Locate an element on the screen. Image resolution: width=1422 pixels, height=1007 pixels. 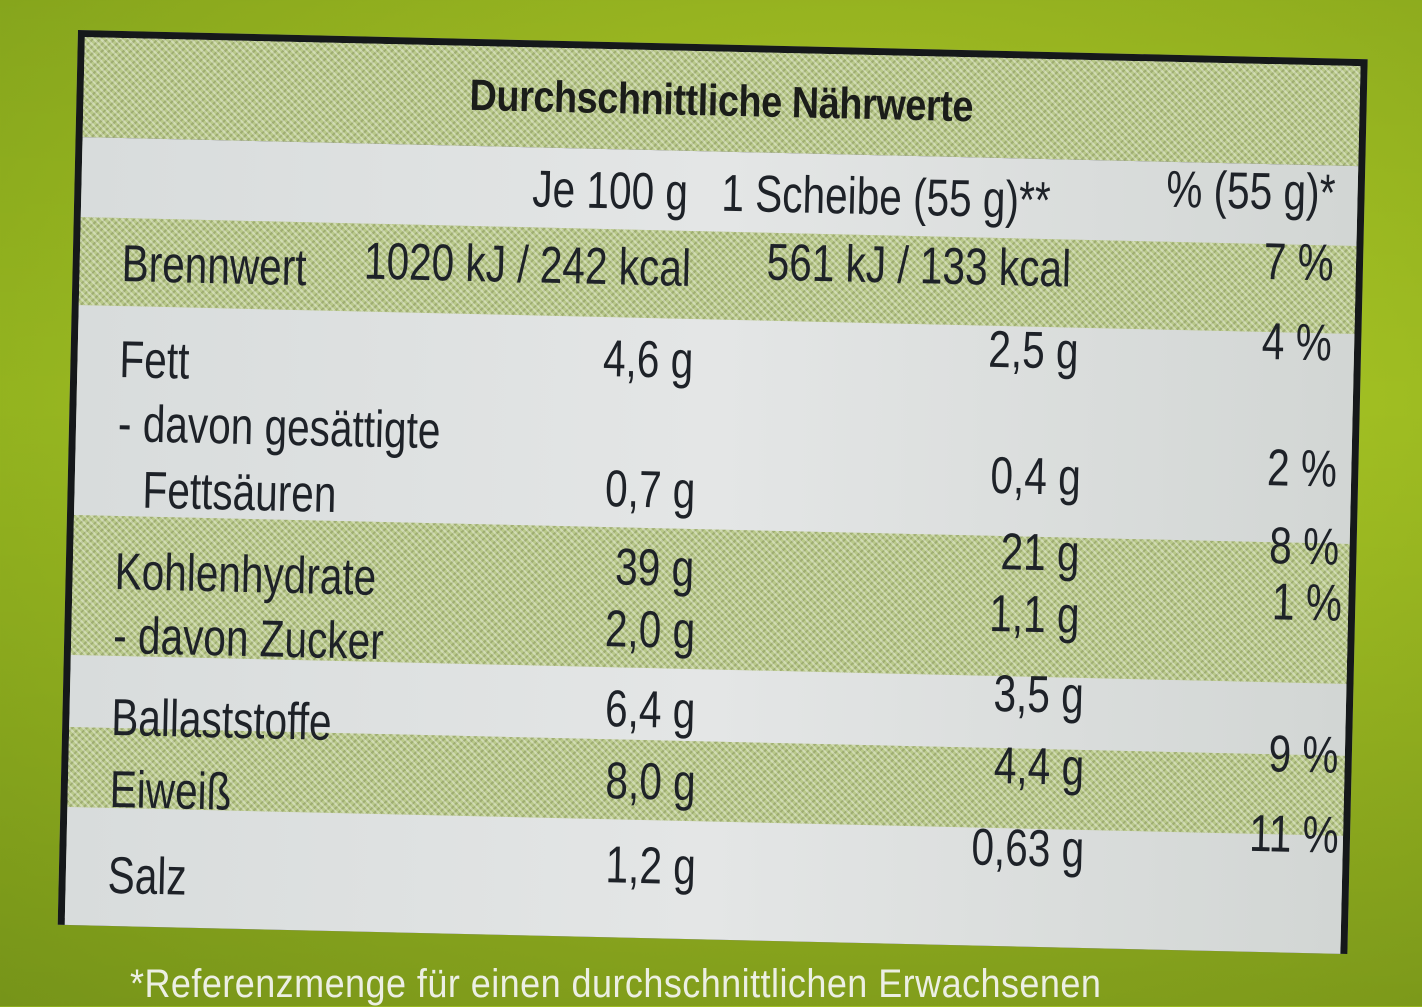
value-energy-per-slice: 561 kJ / 133 kcal is located at coordinates (918, 266).